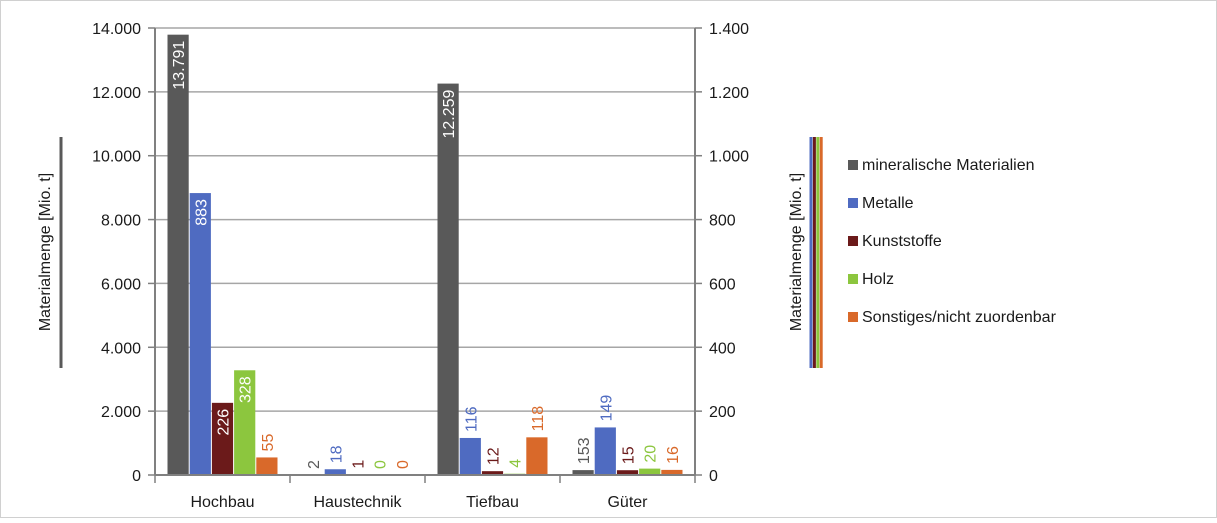  I want to click on right-tick-label: 400, so click(722, 348).